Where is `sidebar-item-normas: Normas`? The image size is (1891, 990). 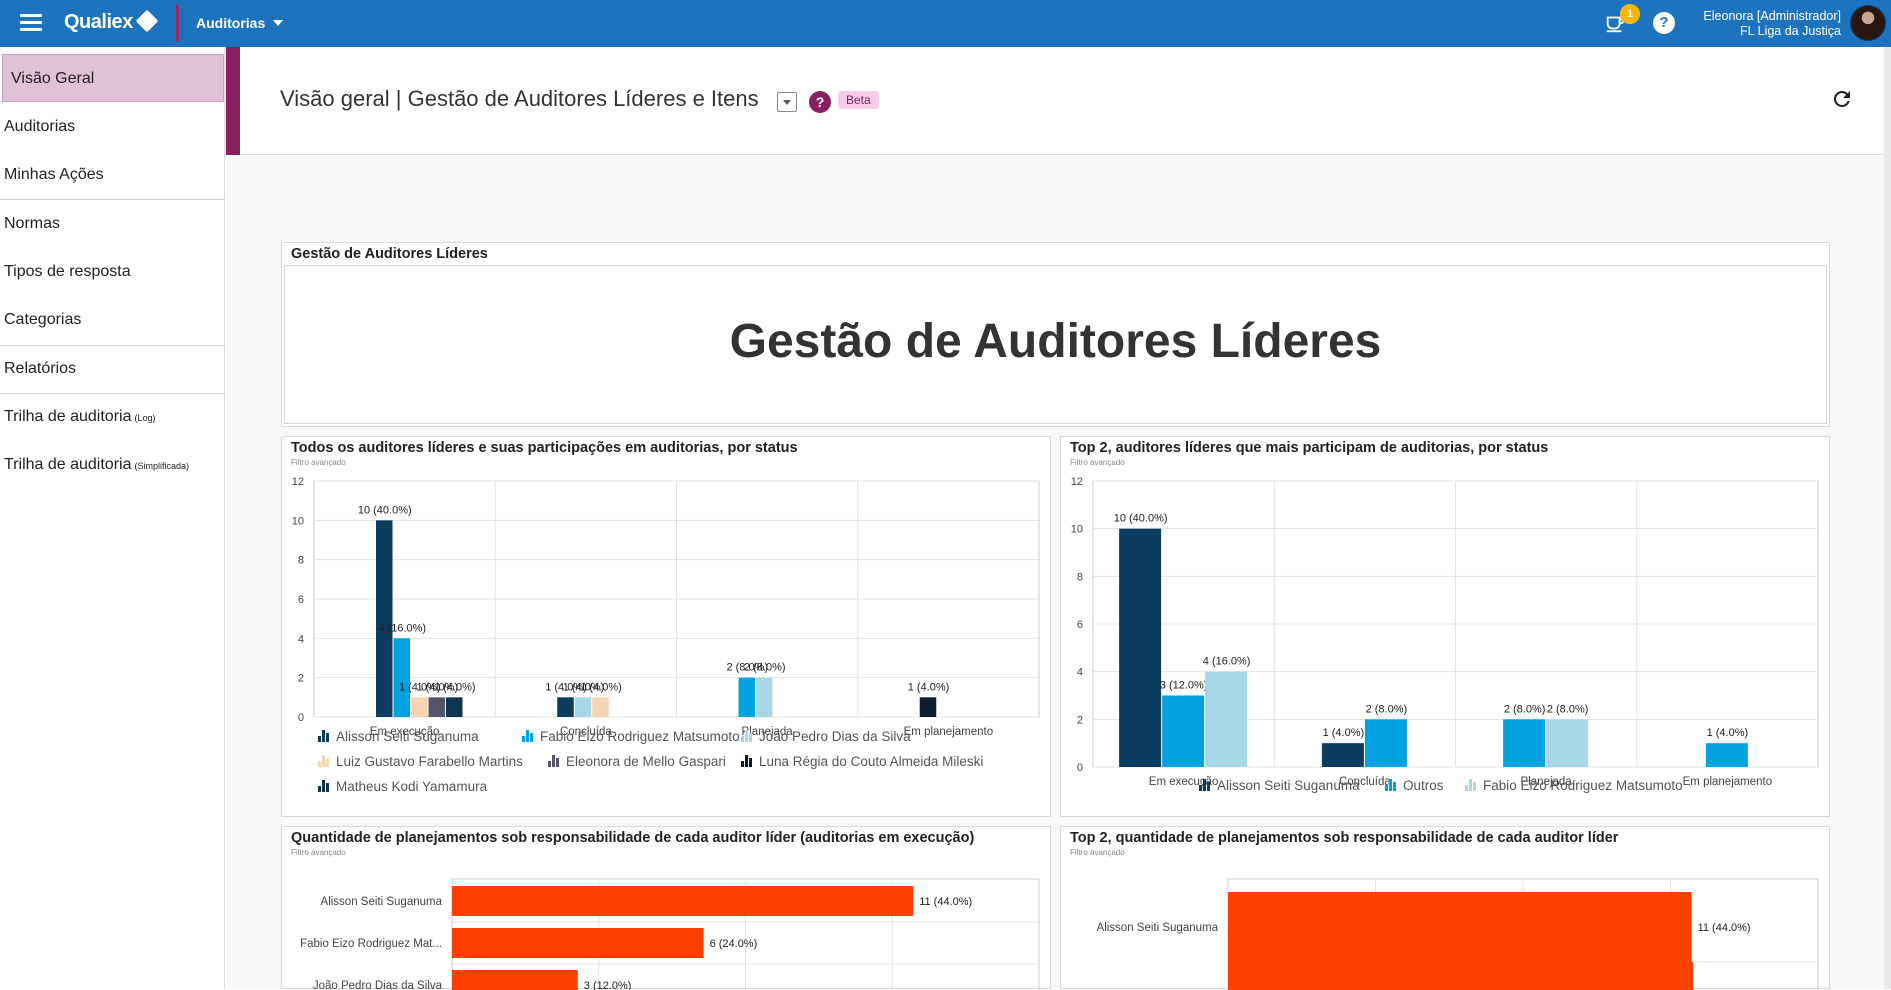 sidebar-item-normas: Normas is located at coordinates (112, 224).